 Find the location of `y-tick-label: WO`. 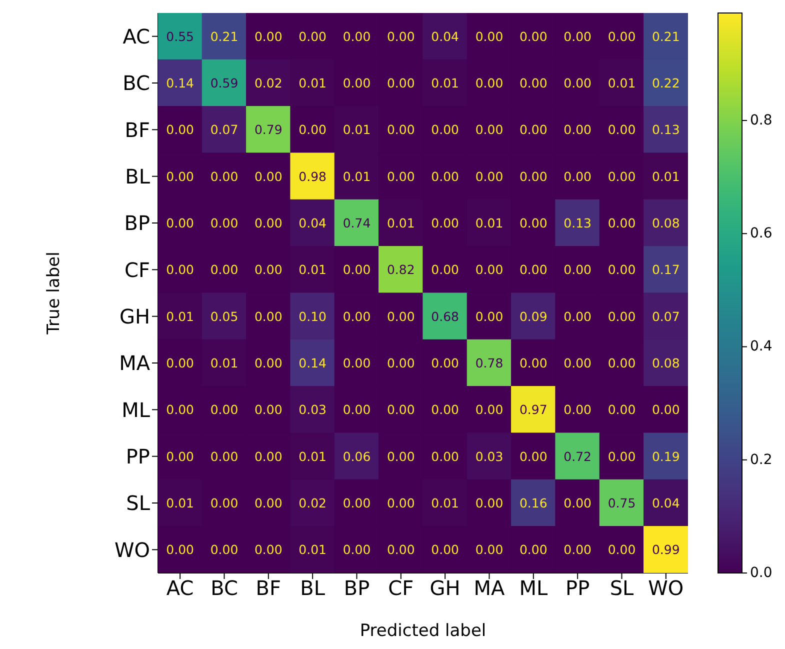

y-tick-label: WO is located at coordinates (132, 550).